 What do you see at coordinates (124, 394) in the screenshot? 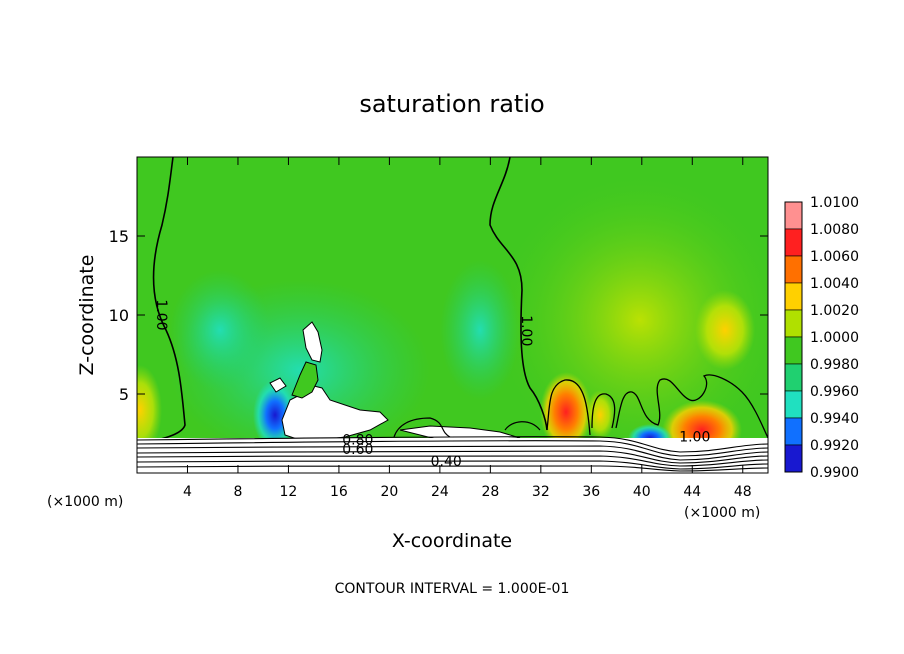
I see `y-tick-label: 5` at bounding box center [124, 394].